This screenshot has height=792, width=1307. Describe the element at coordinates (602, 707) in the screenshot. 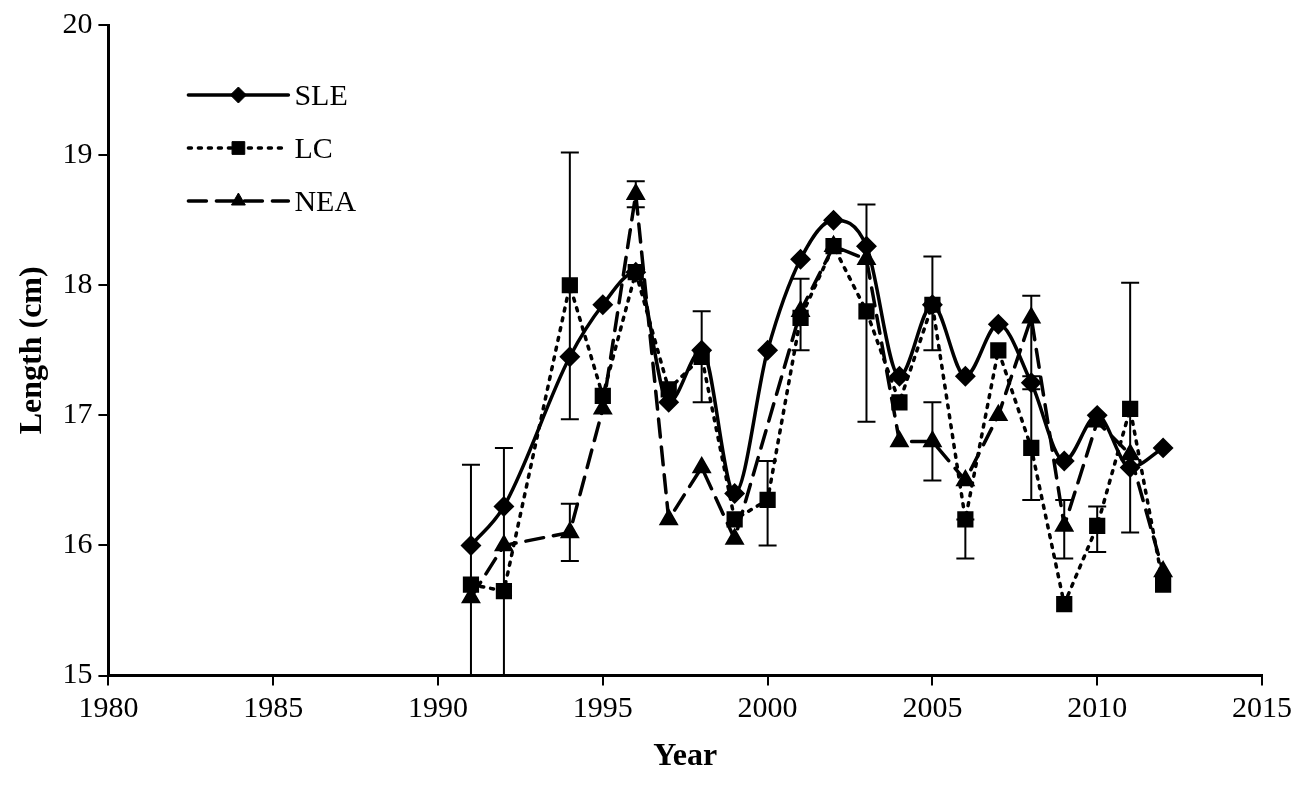

I see `x-tick-label: 1995` at that location.